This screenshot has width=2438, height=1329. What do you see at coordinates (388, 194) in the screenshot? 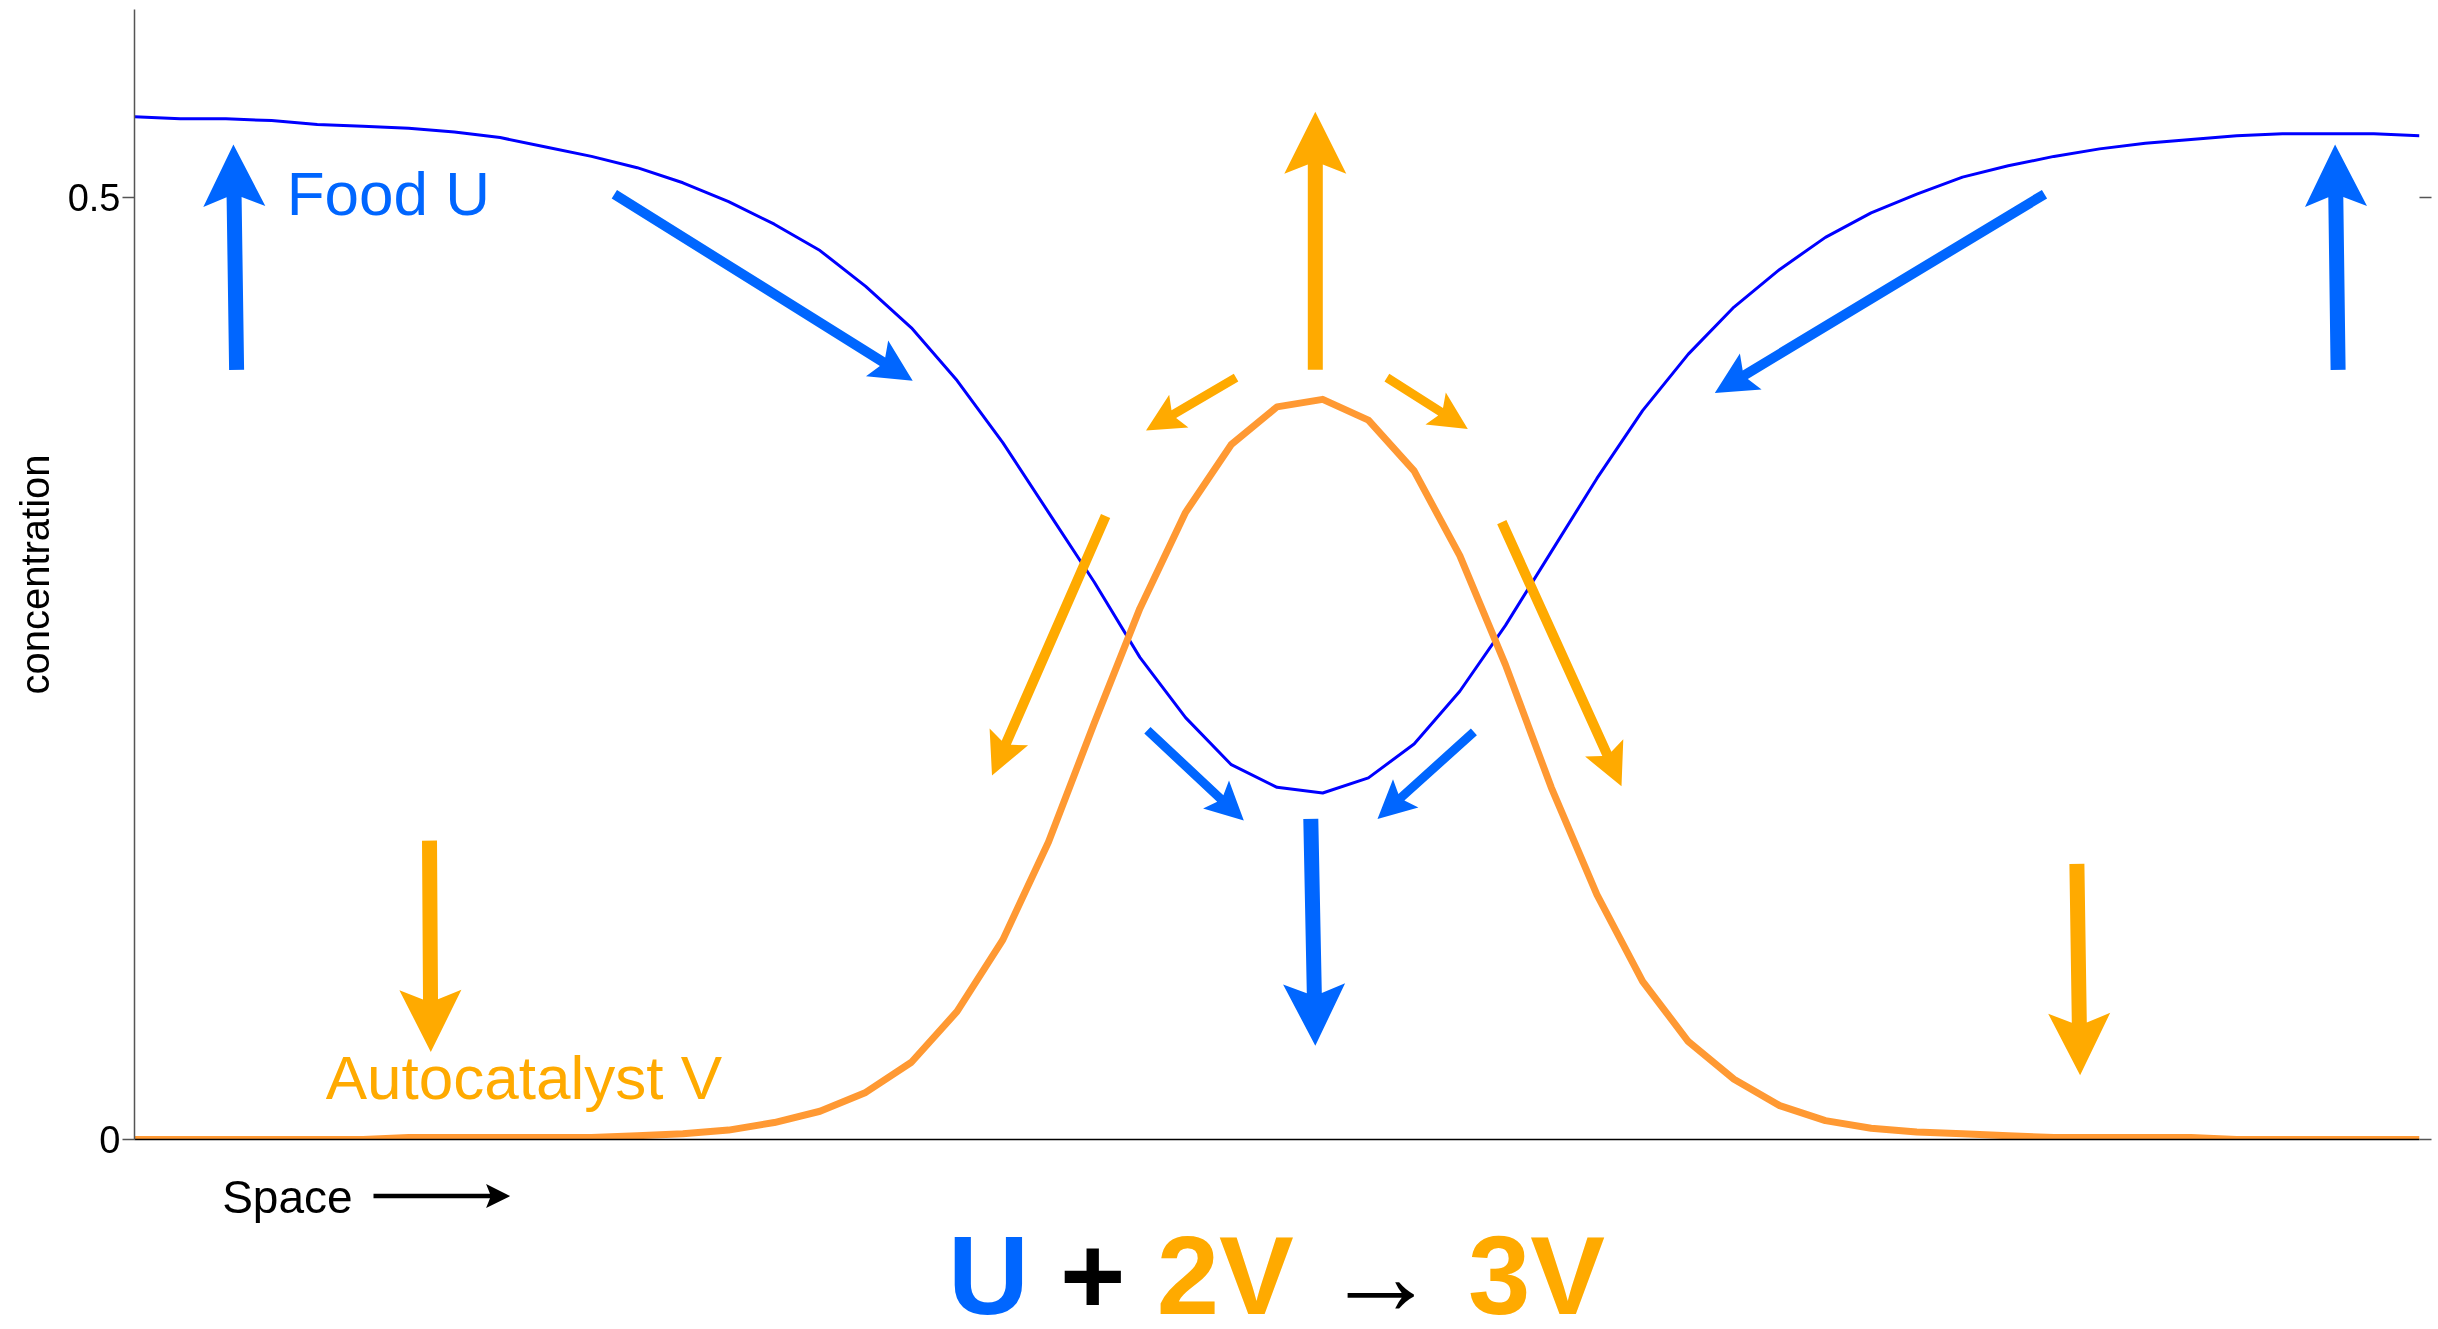
I see `series-label: Food U` at bounding box center [388, 194].